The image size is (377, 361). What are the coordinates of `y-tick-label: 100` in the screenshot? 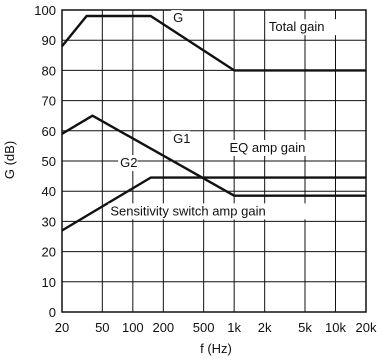 It's located at (45, 10).